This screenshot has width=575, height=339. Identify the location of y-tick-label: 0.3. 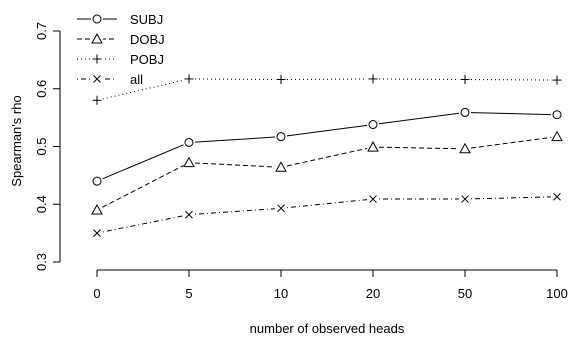
(41, 262).